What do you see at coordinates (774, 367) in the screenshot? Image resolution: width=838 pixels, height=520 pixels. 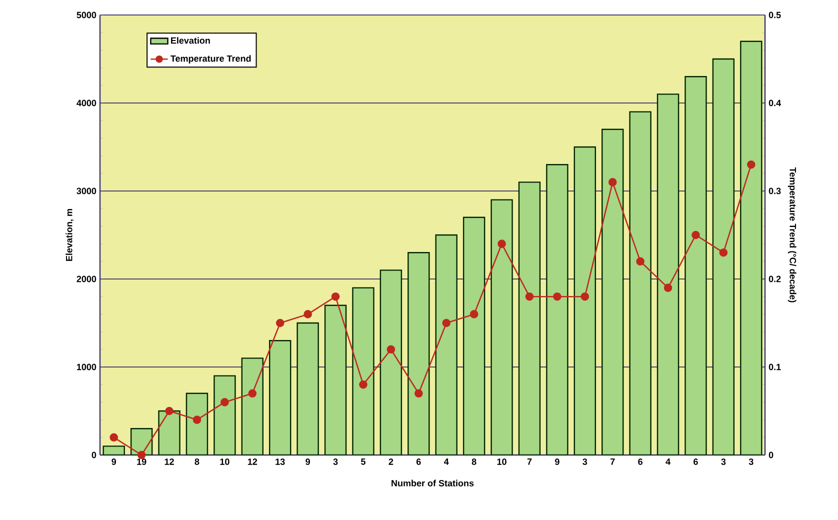 I see `y2-tick-label: 0.1` at bounding box center [774, 367].